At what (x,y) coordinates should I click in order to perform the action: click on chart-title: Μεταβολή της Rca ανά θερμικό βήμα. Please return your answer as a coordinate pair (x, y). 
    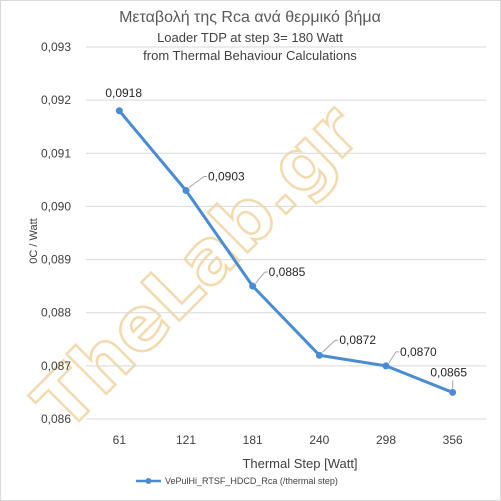
    Looking at the image, I should click on (250, 17).